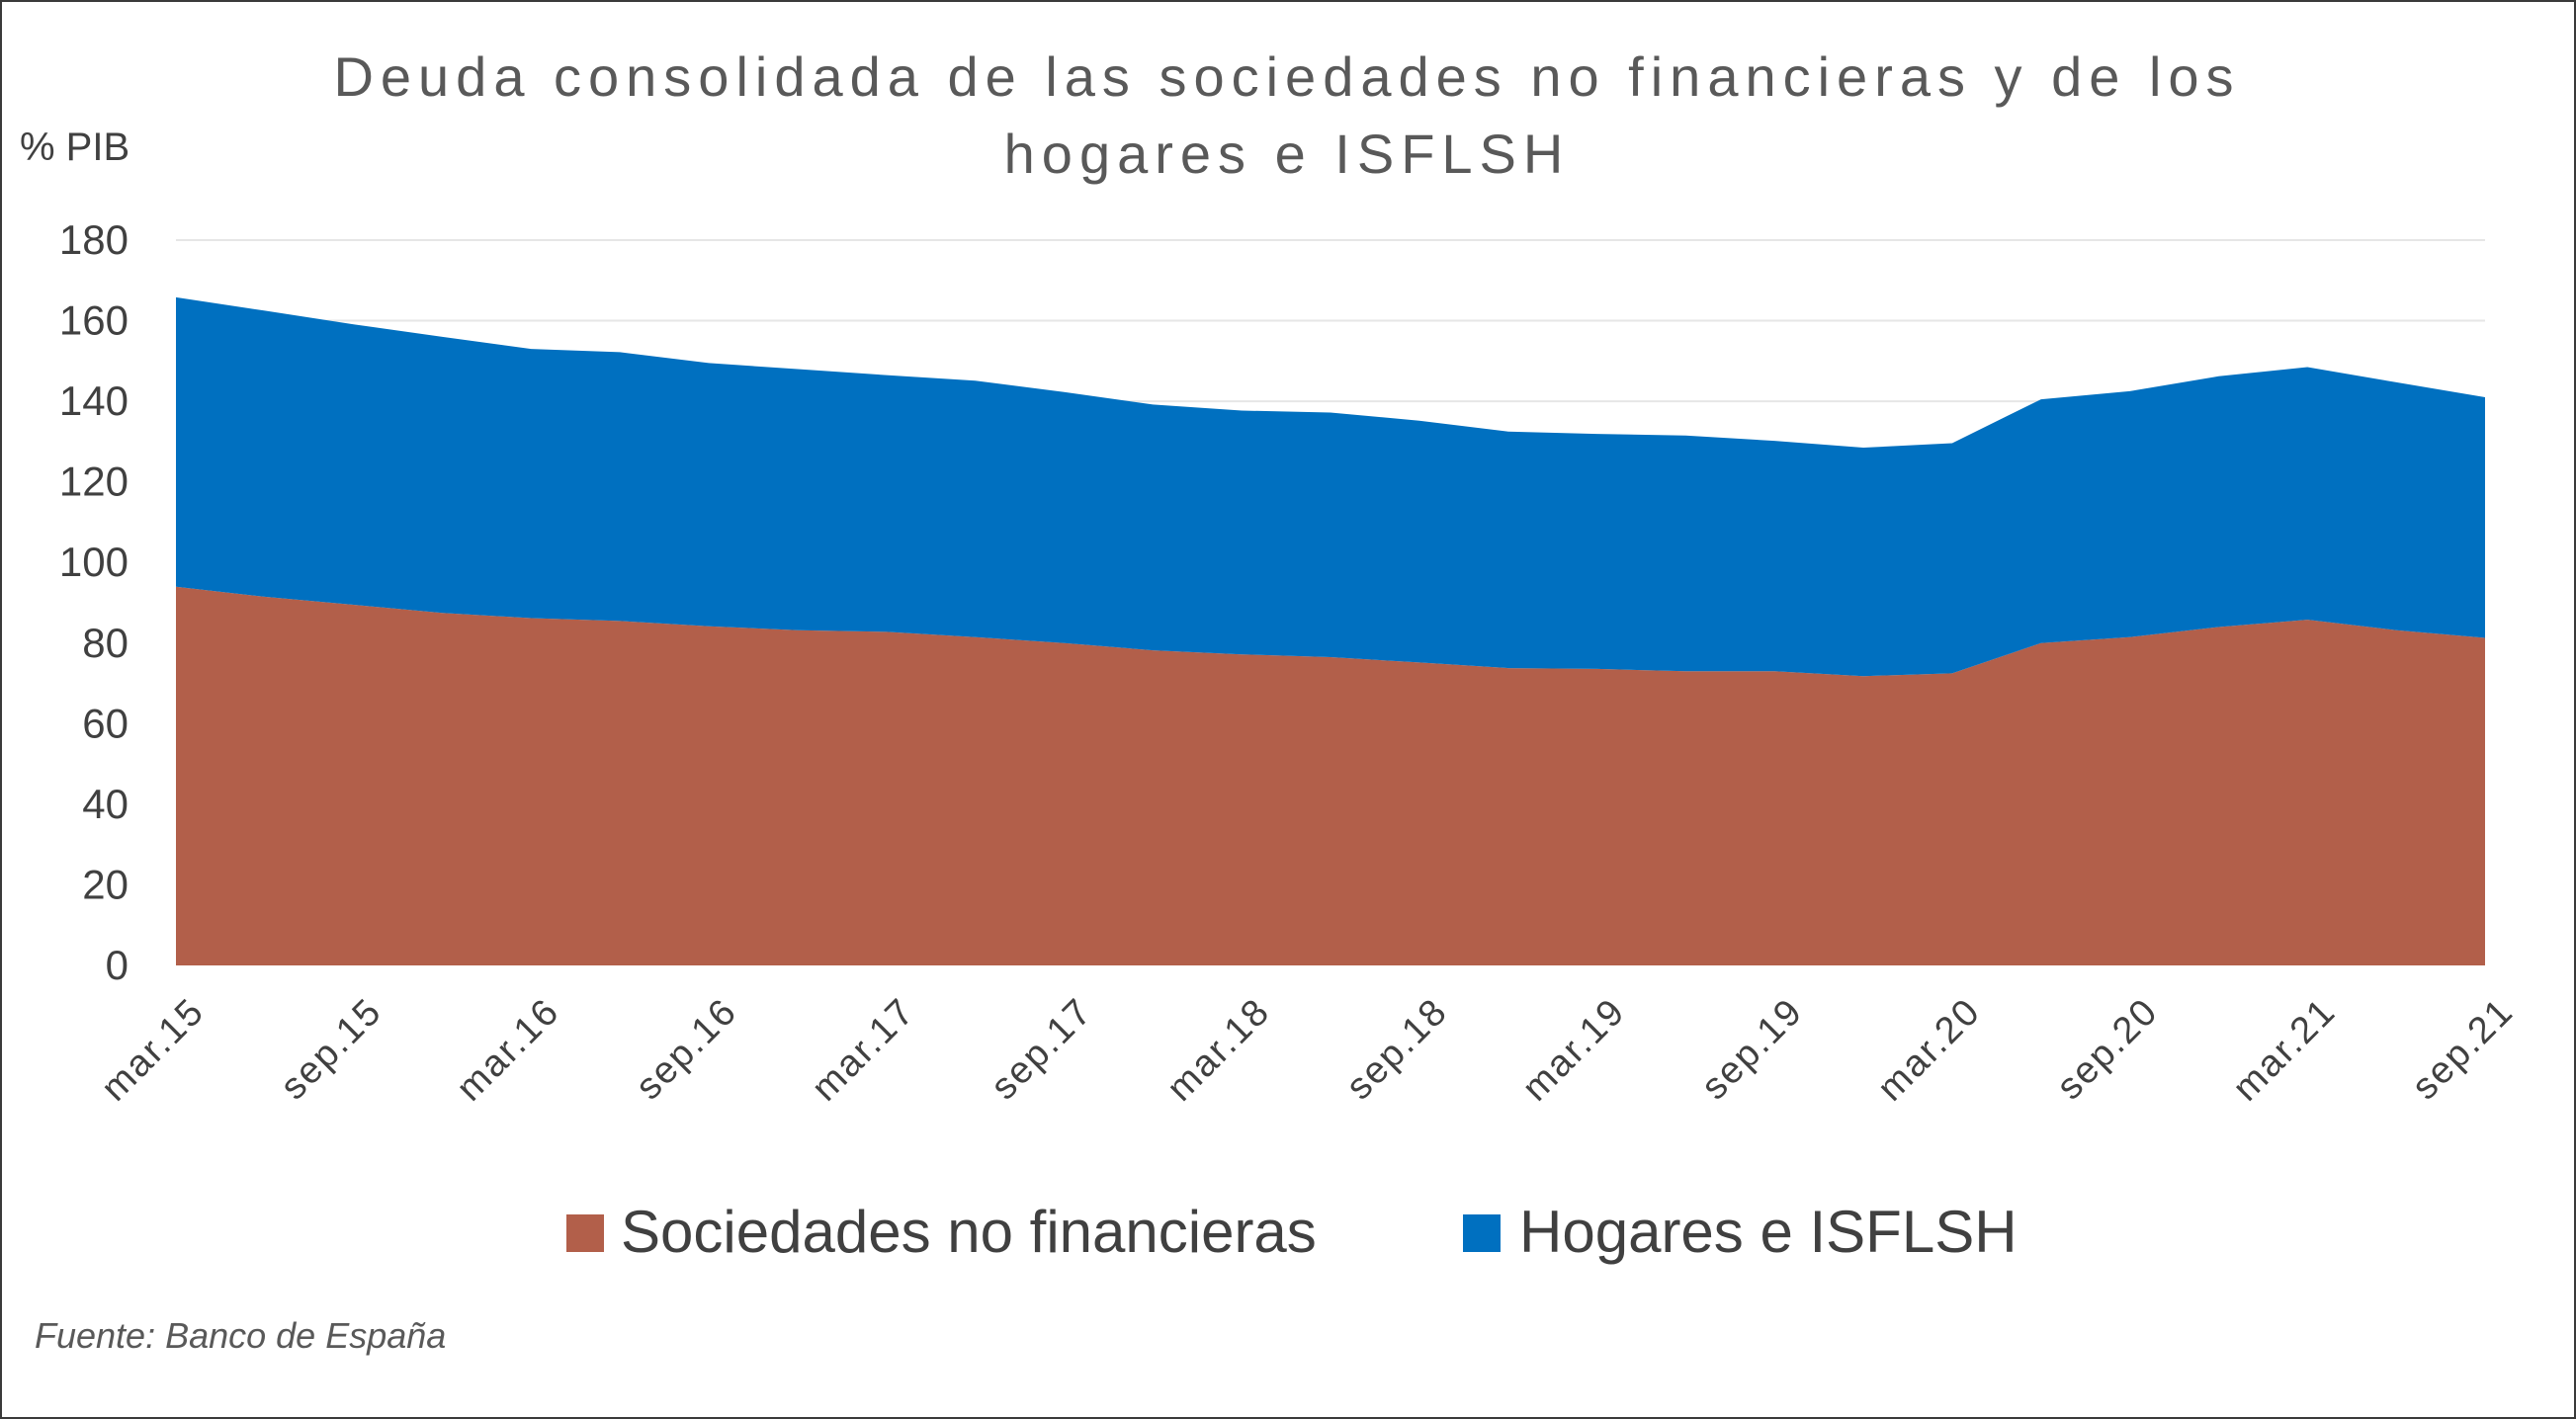 This screenshot has height=1419, width=2576. What do you see at coordinates (863, 1049) in the screenshot?
I see `x-tick-label: mar.17` at bounding box center [863, 1049].